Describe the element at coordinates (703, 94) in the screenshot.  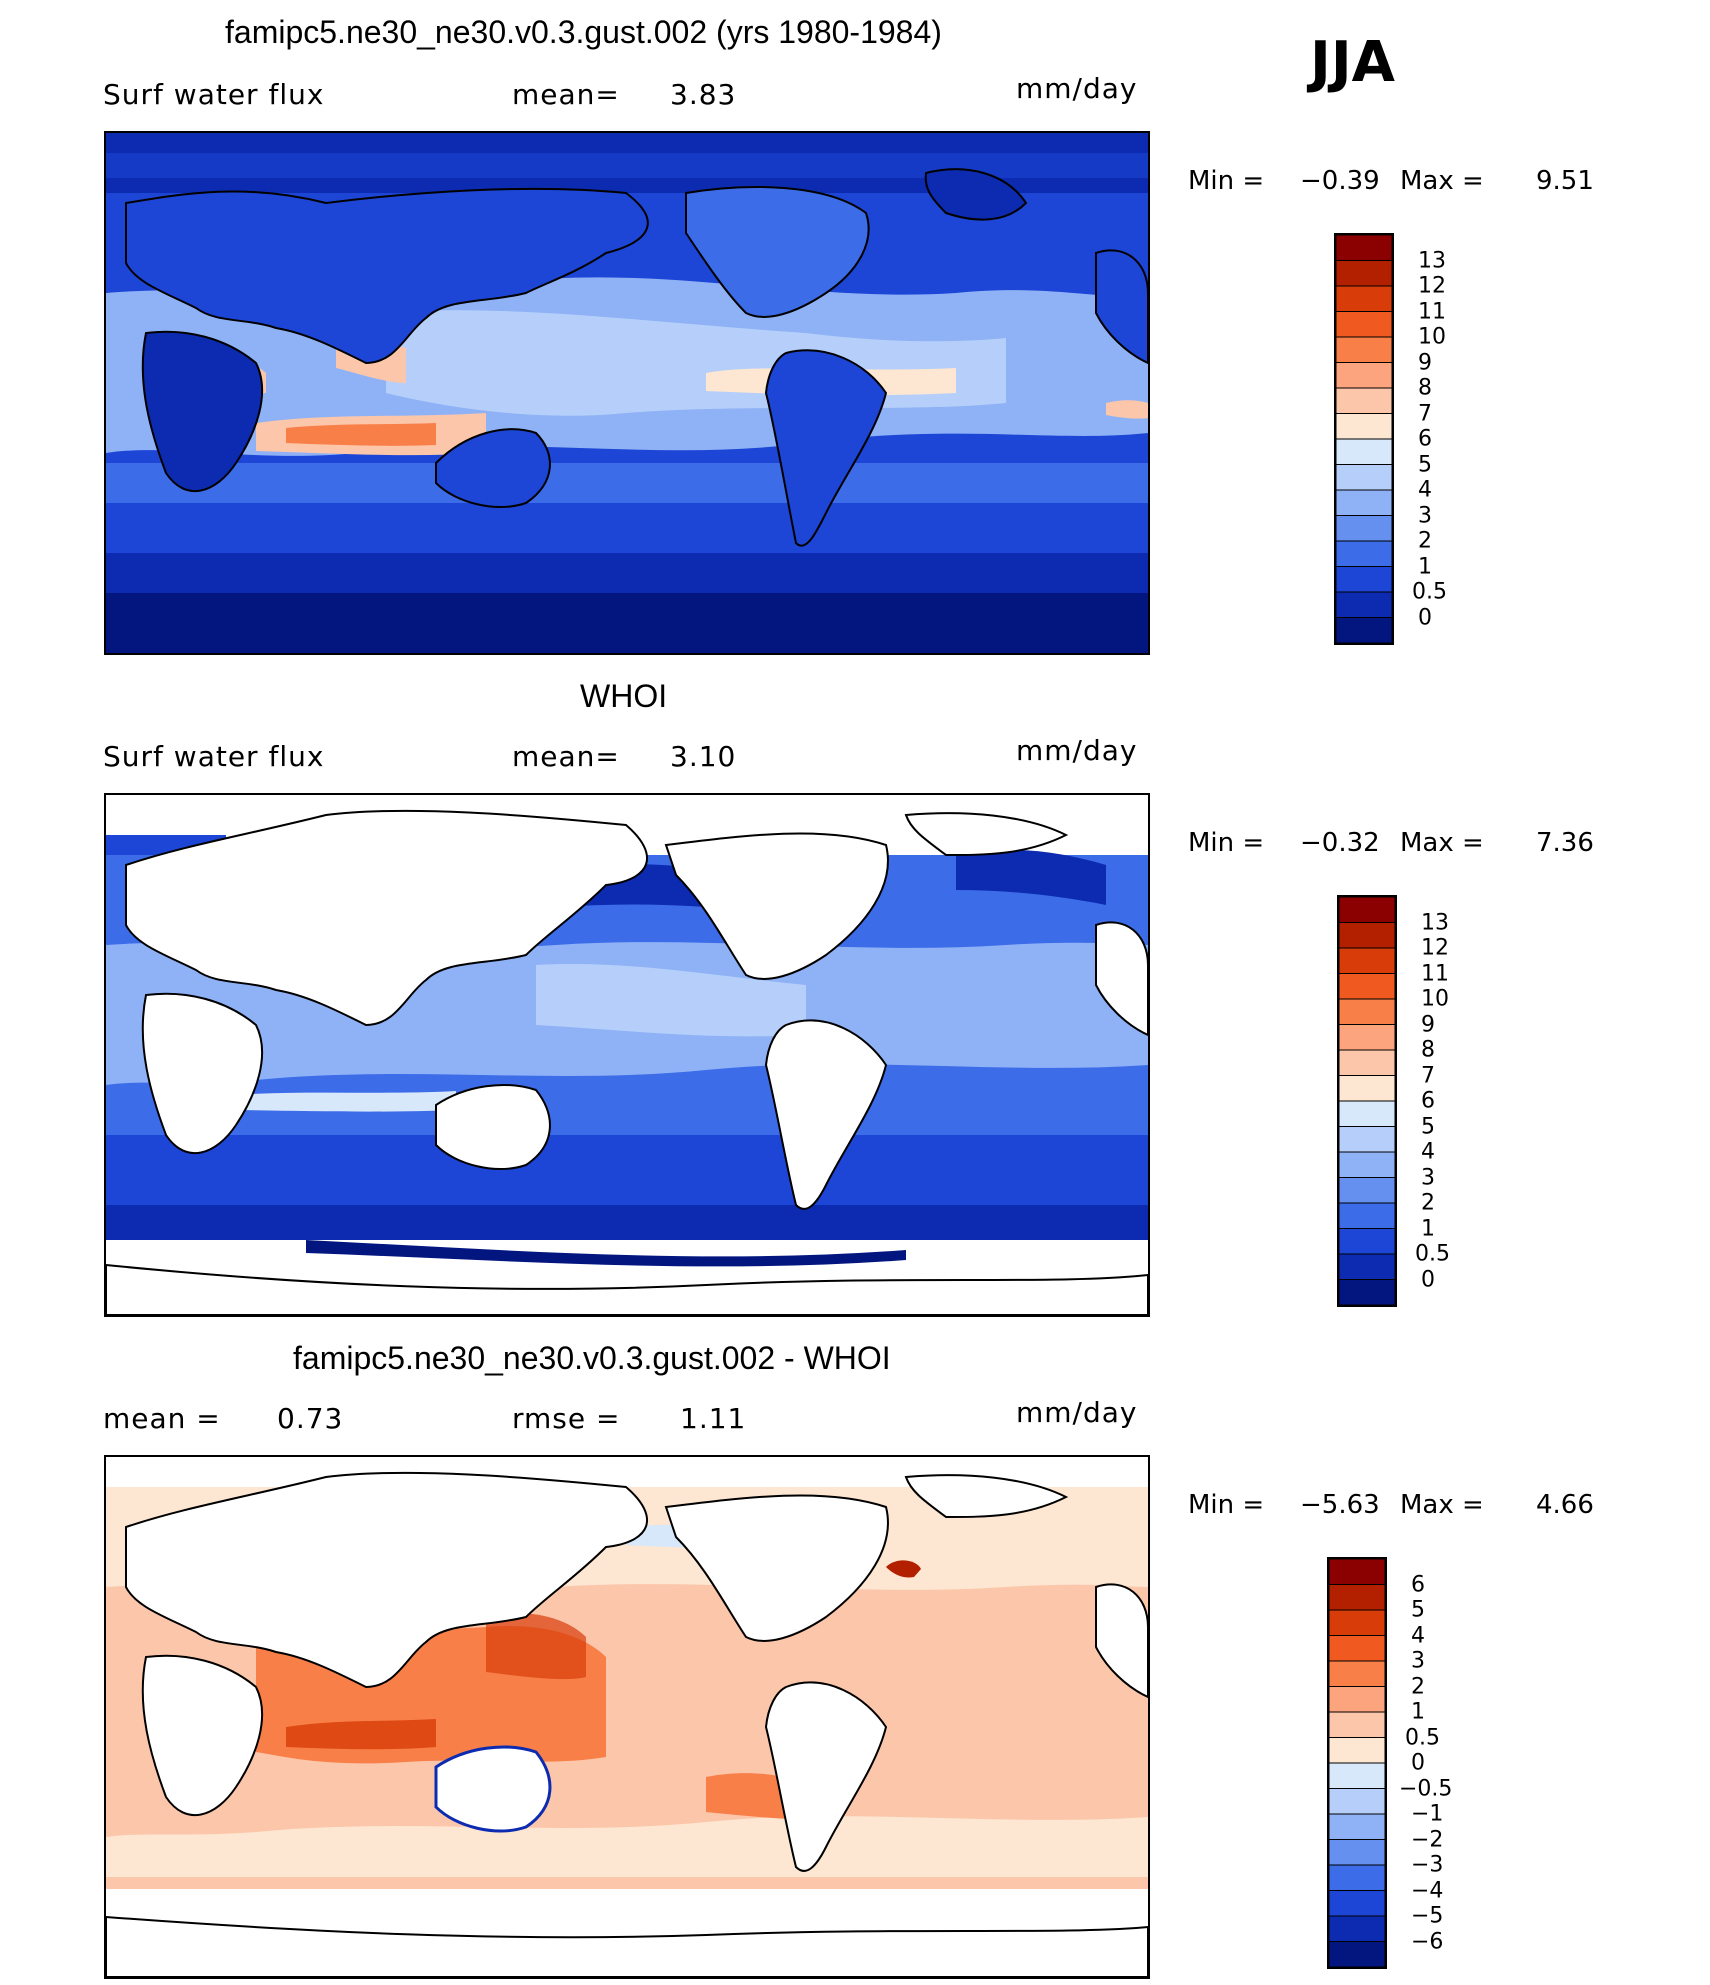
I see `panel1-mean-value: 3.83` at that location.